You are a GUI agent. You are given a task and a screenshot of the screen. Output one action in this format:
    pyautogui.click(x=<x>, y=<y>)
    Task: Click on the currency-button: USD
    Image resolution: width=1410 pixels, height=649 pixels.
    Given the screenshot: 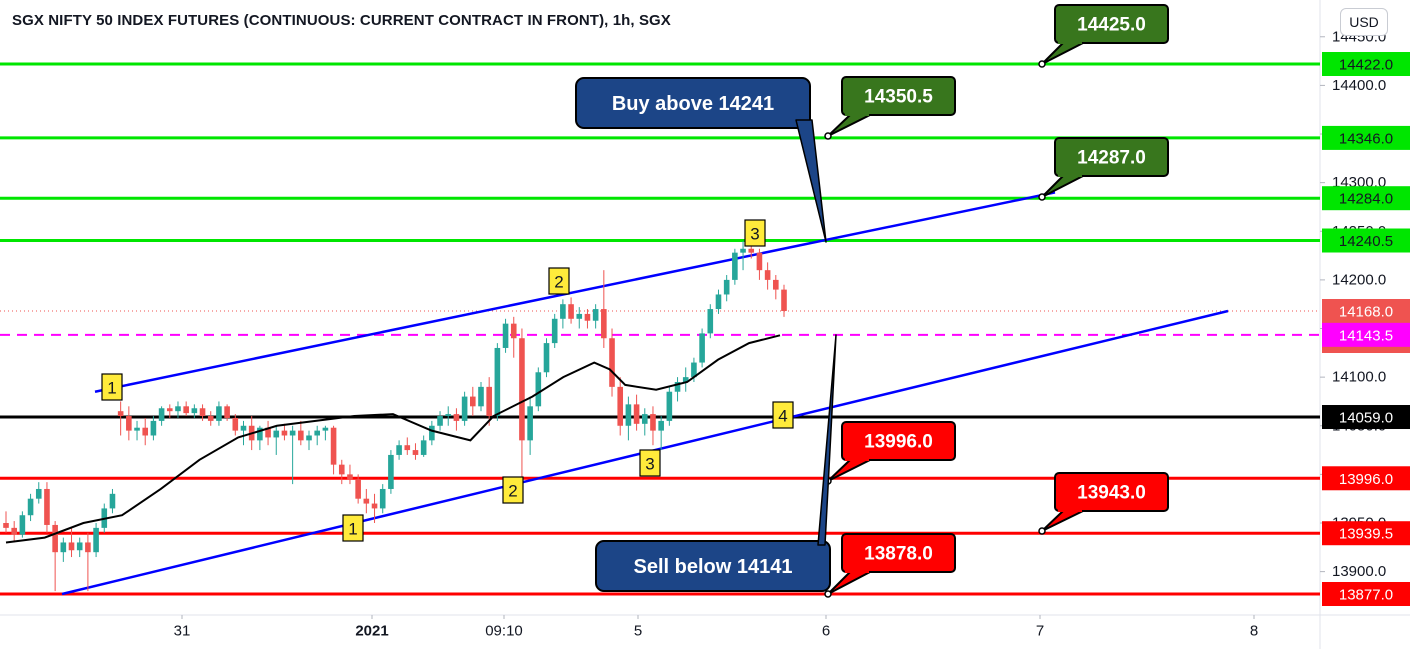 What is the action you would take?
    pyautogui.click(x=1364, y=22)
    